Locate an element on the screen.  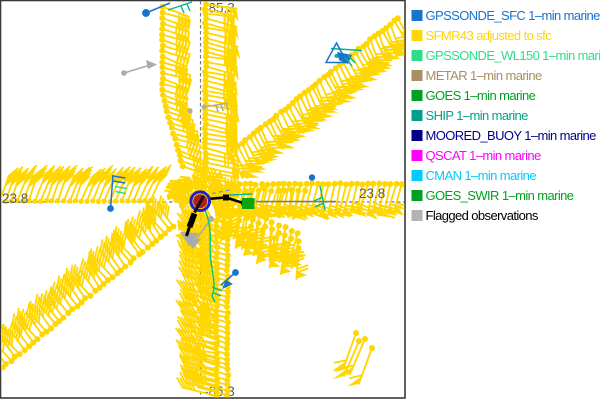
svg-text: SFMR43 adjusted to sfc is located at coordinates (489, 35).